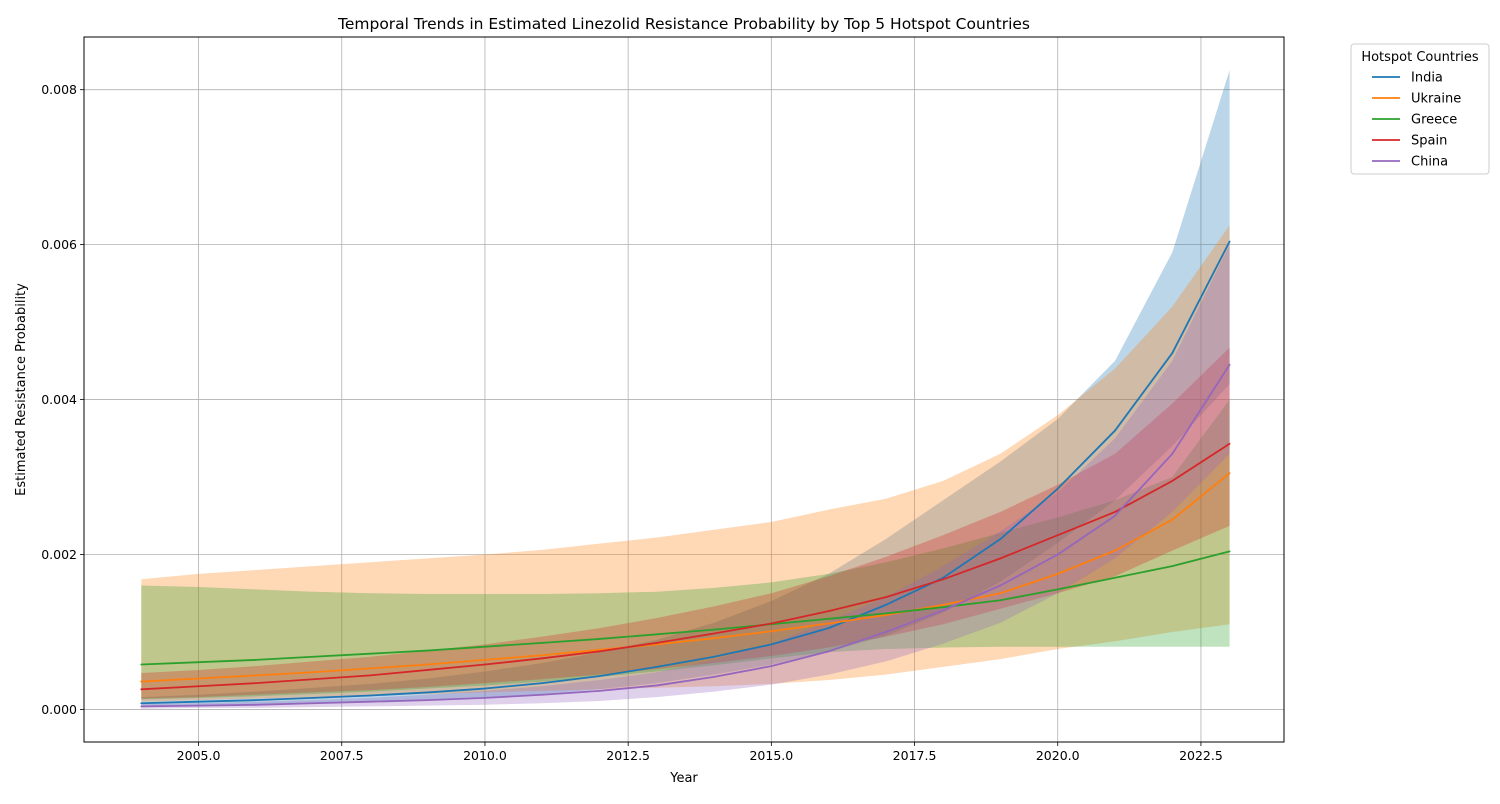  Describe the element at coordinates (59, 709) in the screenshot. I see `y-tick-label: 0.000` at that location.